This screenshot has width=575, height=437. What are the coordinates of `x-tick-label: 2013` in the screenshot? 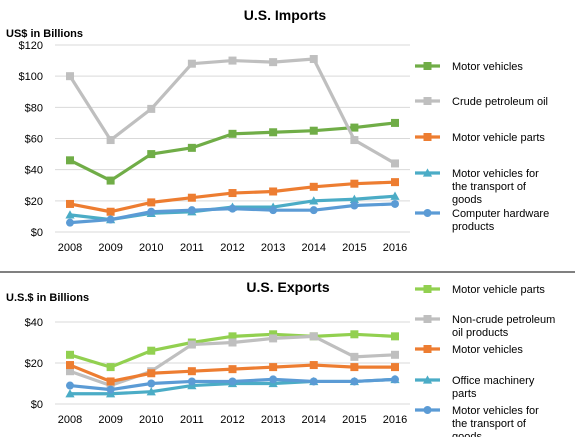 It's located at (273, 420).